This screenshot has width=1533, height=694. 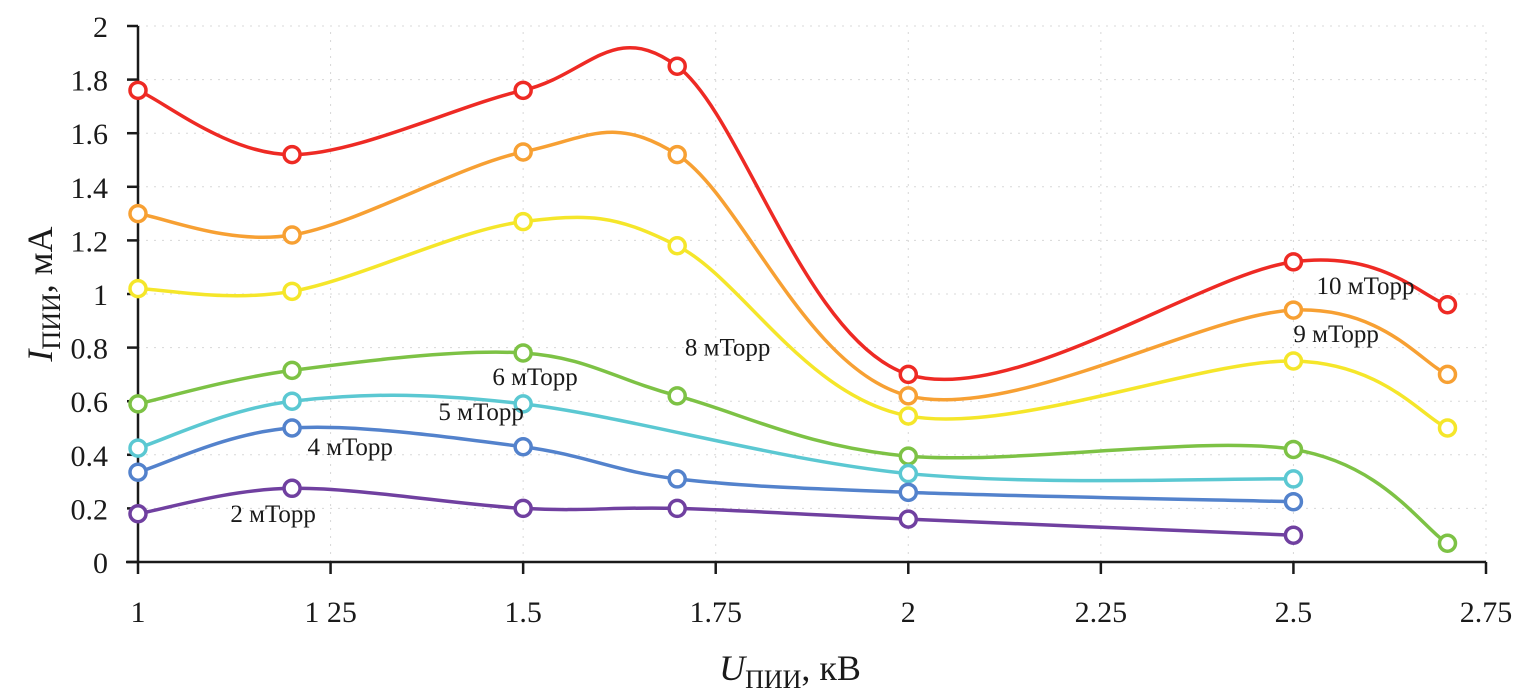 I want to click on series-line, so click(x=716, y=438).